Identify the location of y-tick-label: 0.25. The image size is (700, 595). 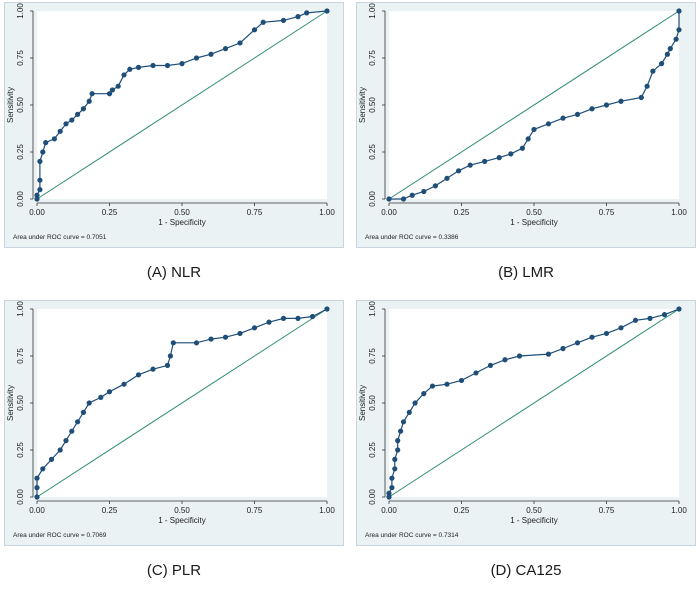
(372, 450).